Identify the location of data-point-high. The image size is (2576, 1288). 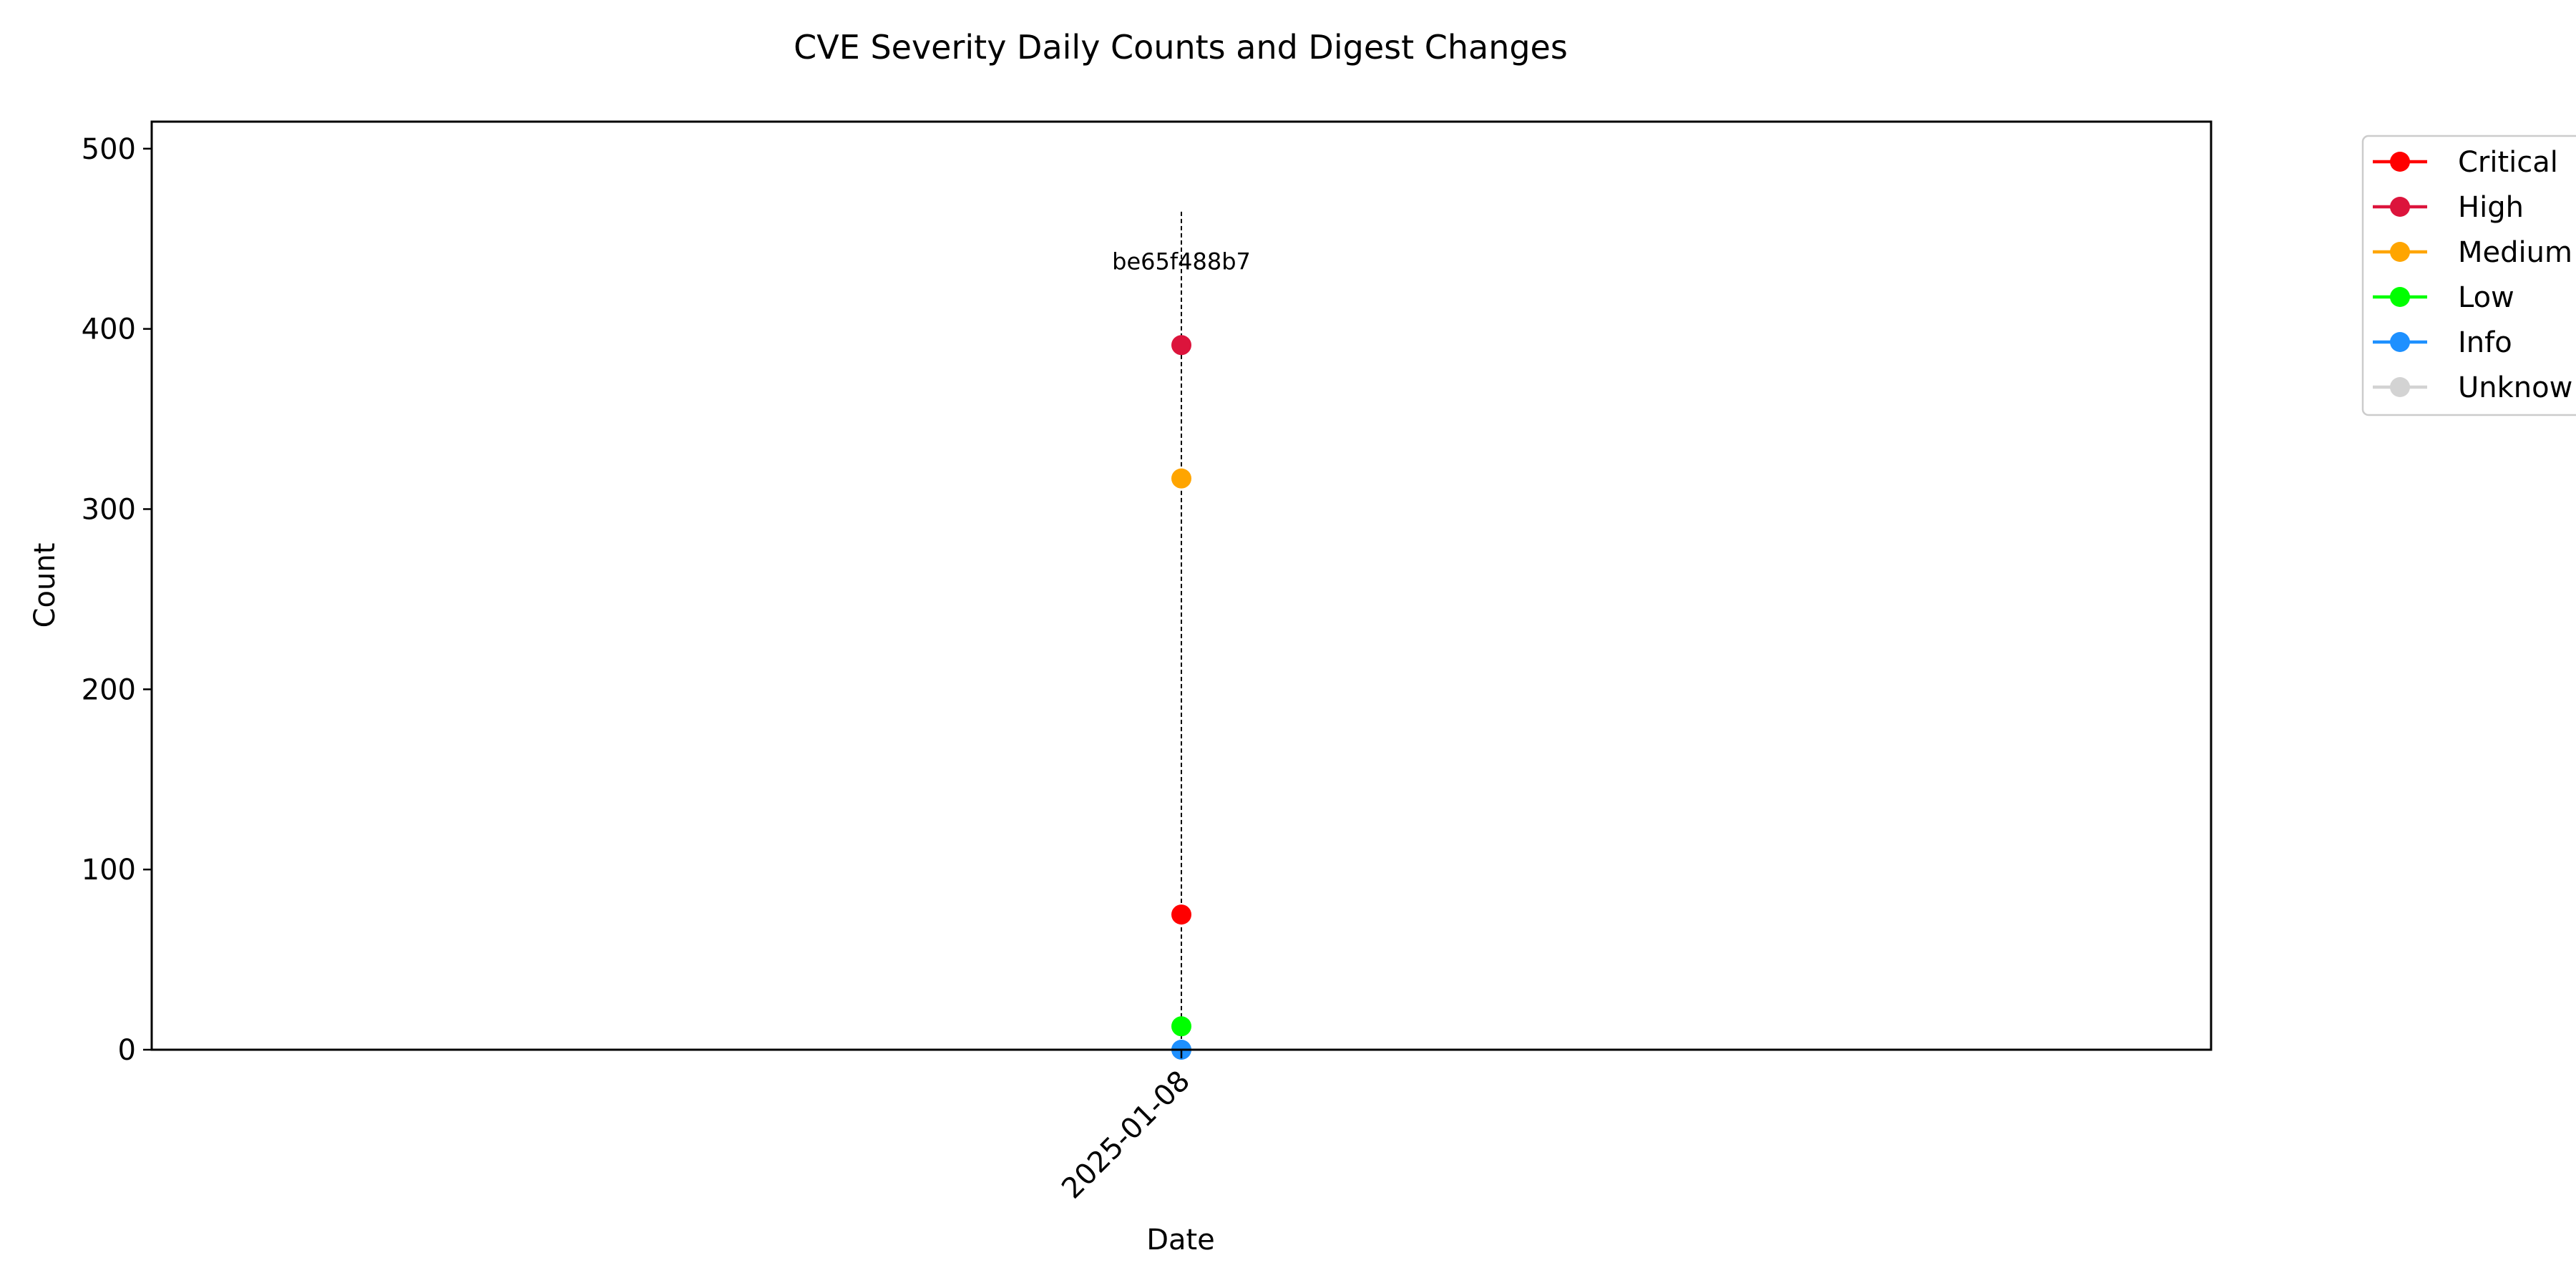
(1181, 345).